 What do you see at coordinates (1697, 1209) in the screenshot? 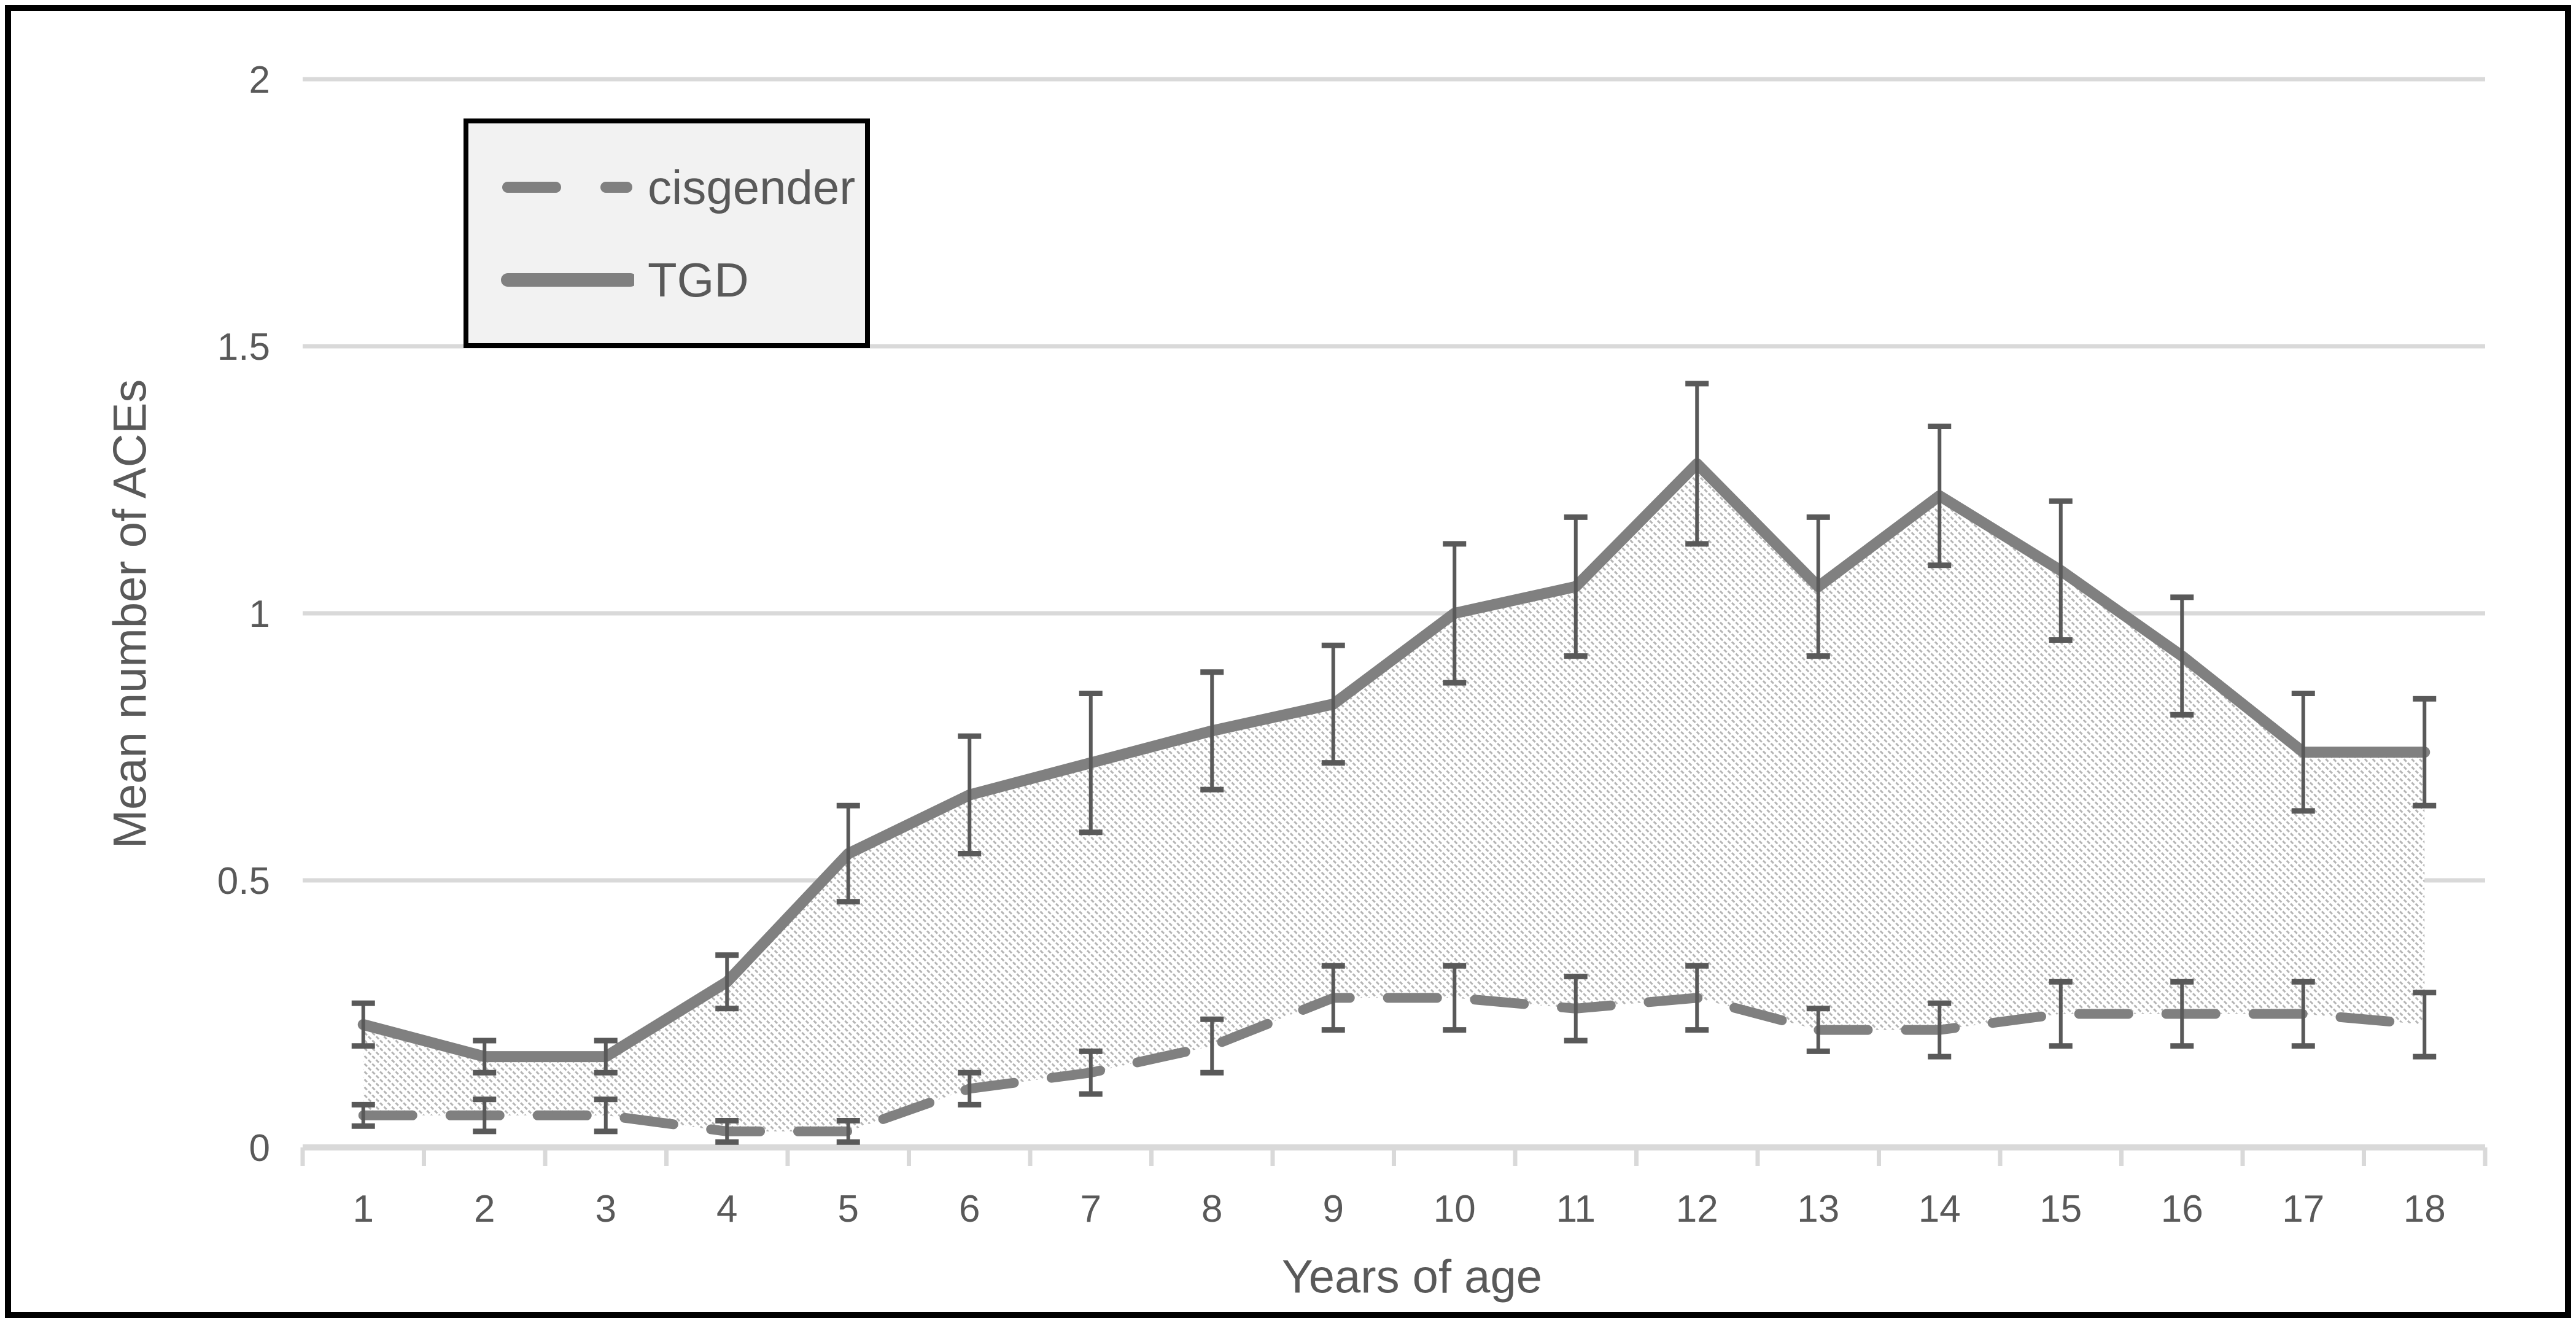
I see `x-tick-label: 12` at bounding box center [1697, 1209].